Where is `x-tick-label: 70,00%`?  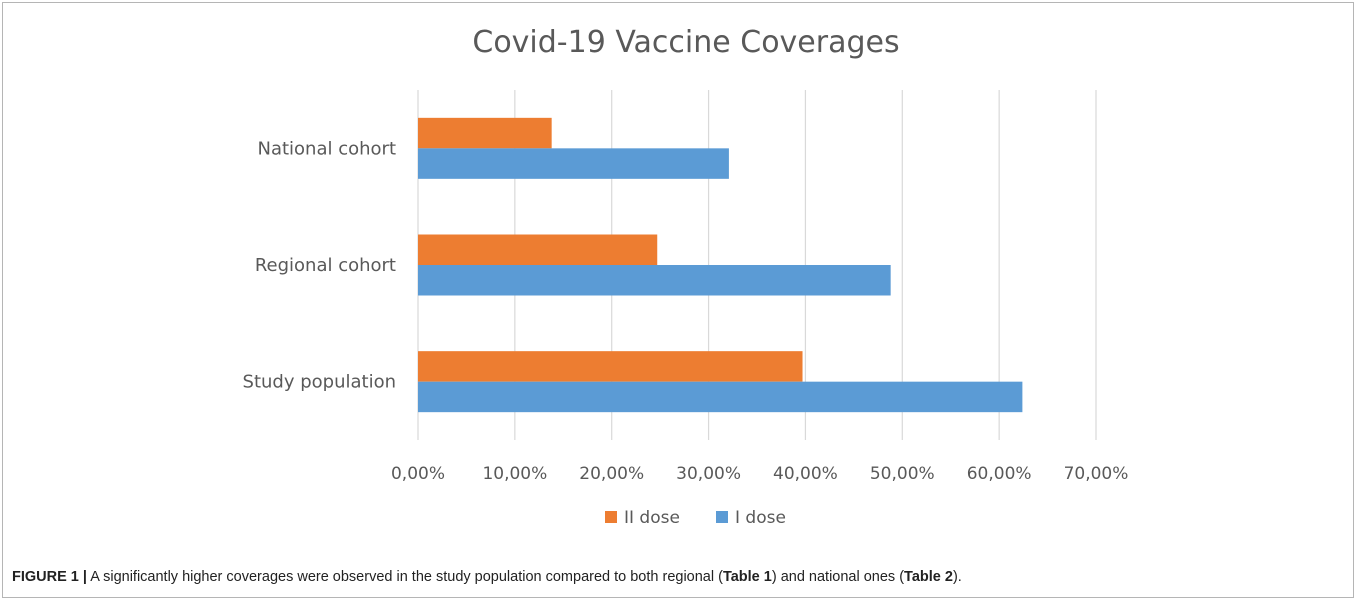
x-tick-label: 70,00% is located at coordinates (1096, 474).